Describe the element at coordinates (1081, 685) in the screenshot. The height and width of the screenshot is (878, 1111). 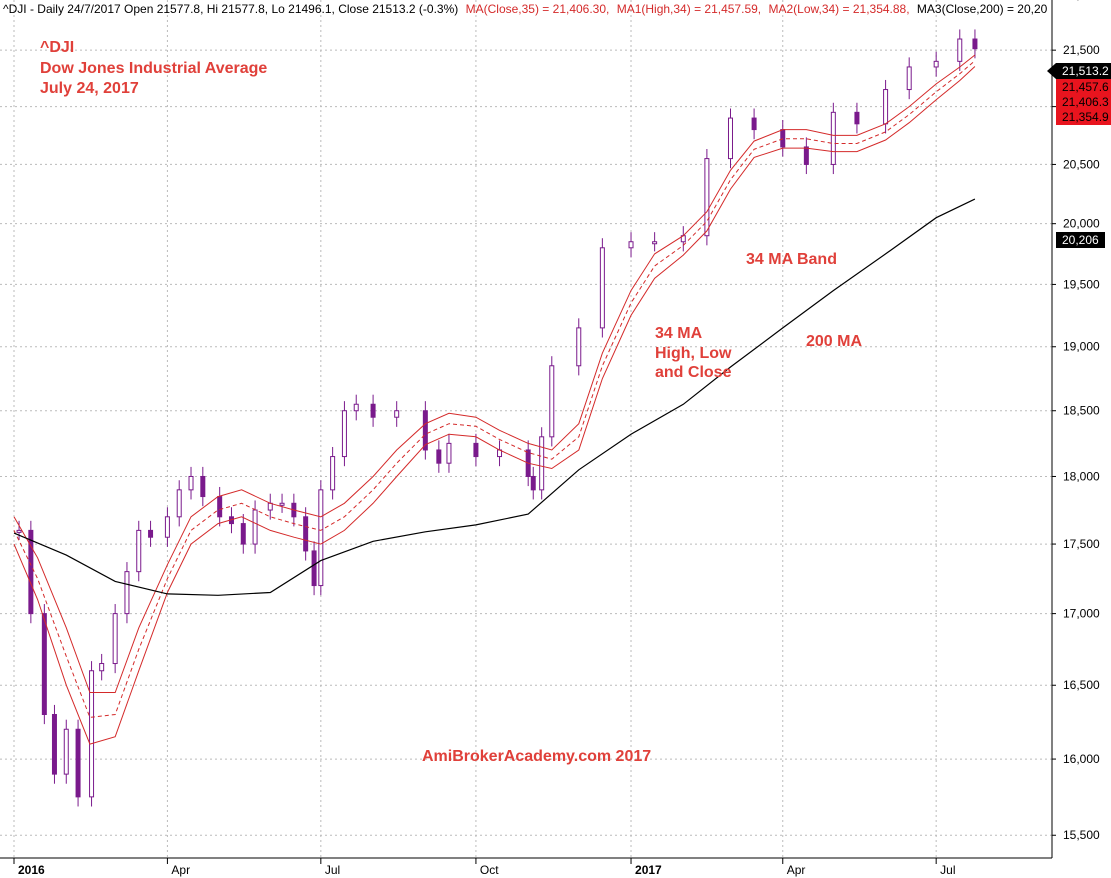
I see `y-tick-label: 16,500` at that location.